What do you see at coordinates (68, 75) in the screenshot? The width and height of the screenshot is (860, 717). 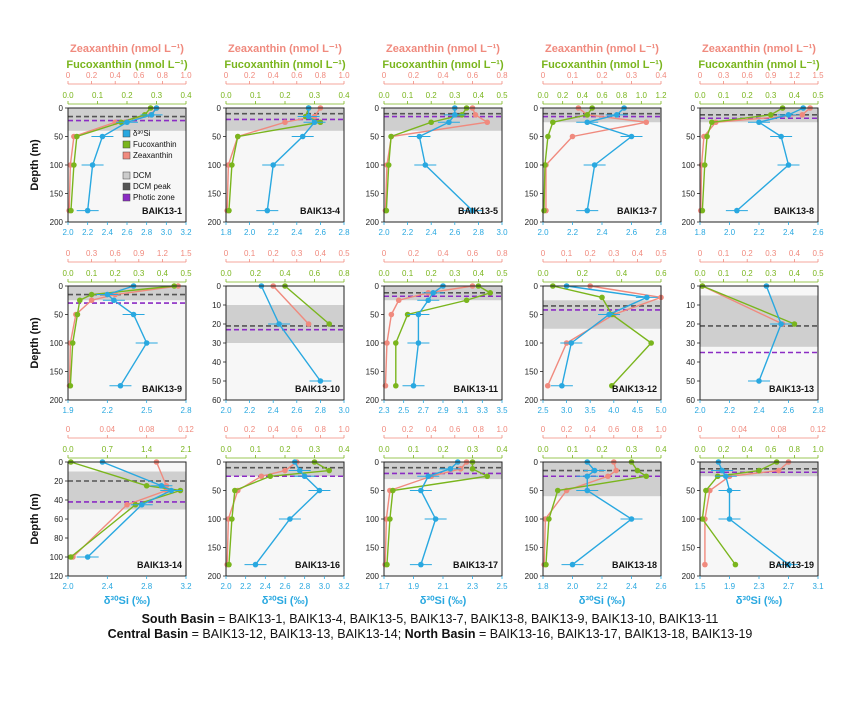 I see `zea-tick-label: 0` at bounding box center [68, 75].